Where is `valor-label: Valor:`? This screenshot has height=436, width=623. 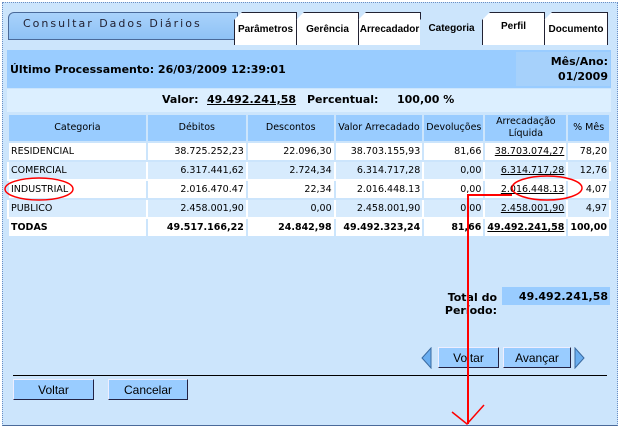
valor-label: Valor: is located at coordinates (180, 99).